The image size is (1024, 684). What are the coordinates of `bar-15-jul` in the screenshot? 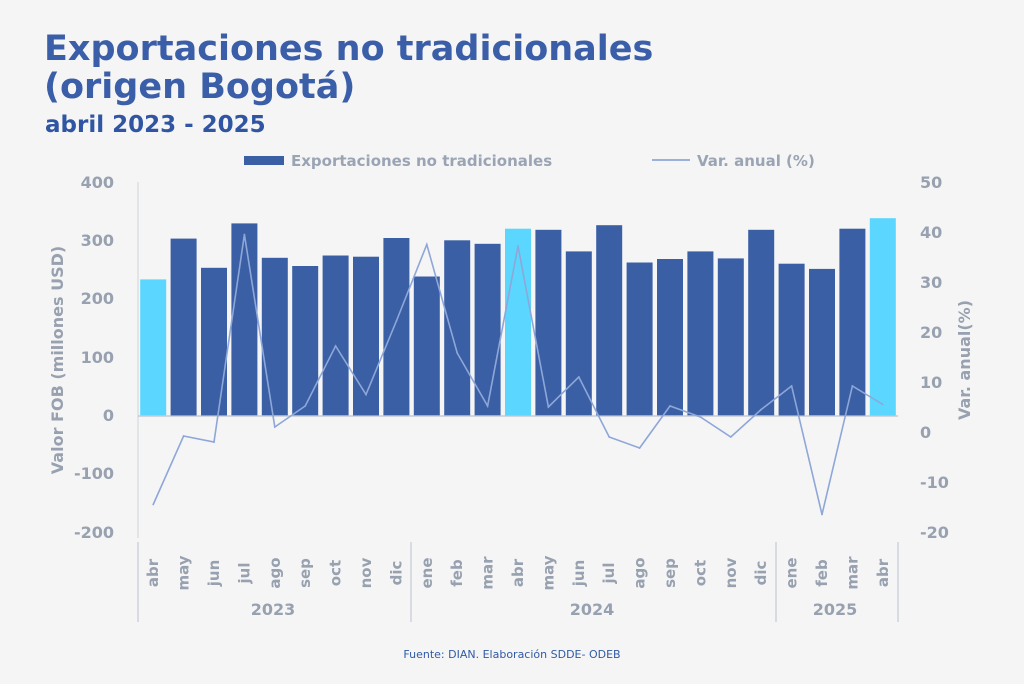 It's located at (609, 320).